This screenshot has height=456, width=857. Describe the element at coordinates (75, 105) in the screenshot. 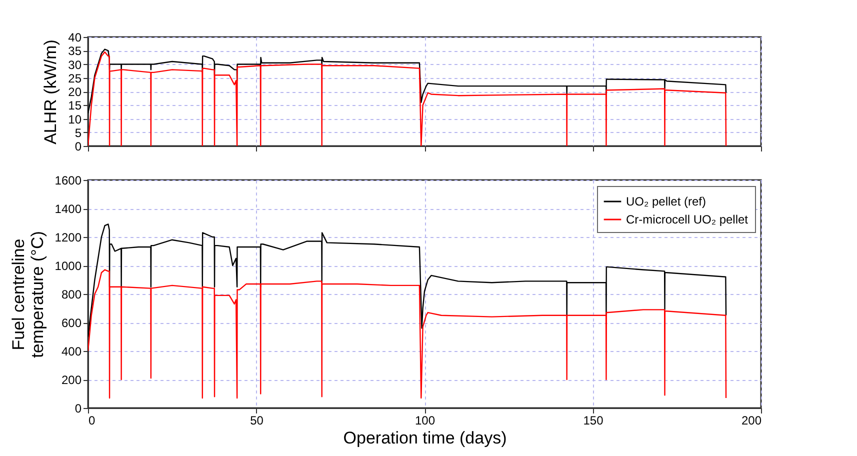

I see `y-tick-label: 15` at that location.